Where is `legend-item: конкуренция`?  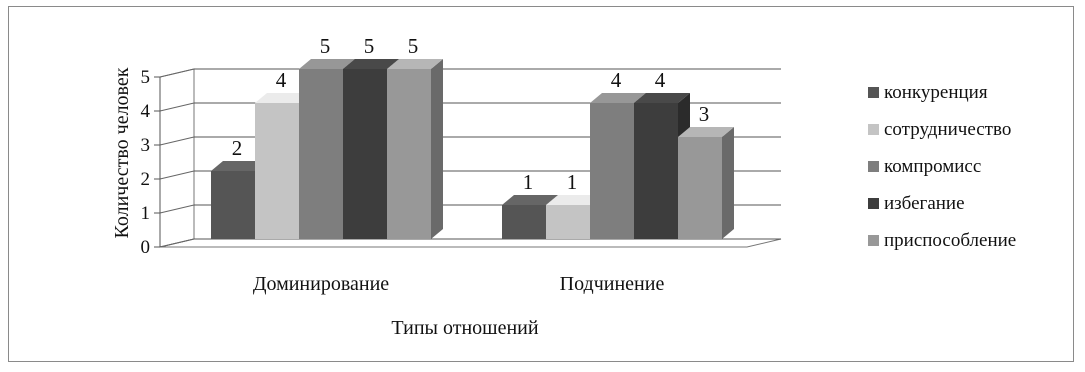
legend-item: конкуренция is located at coordinates (942, 92).